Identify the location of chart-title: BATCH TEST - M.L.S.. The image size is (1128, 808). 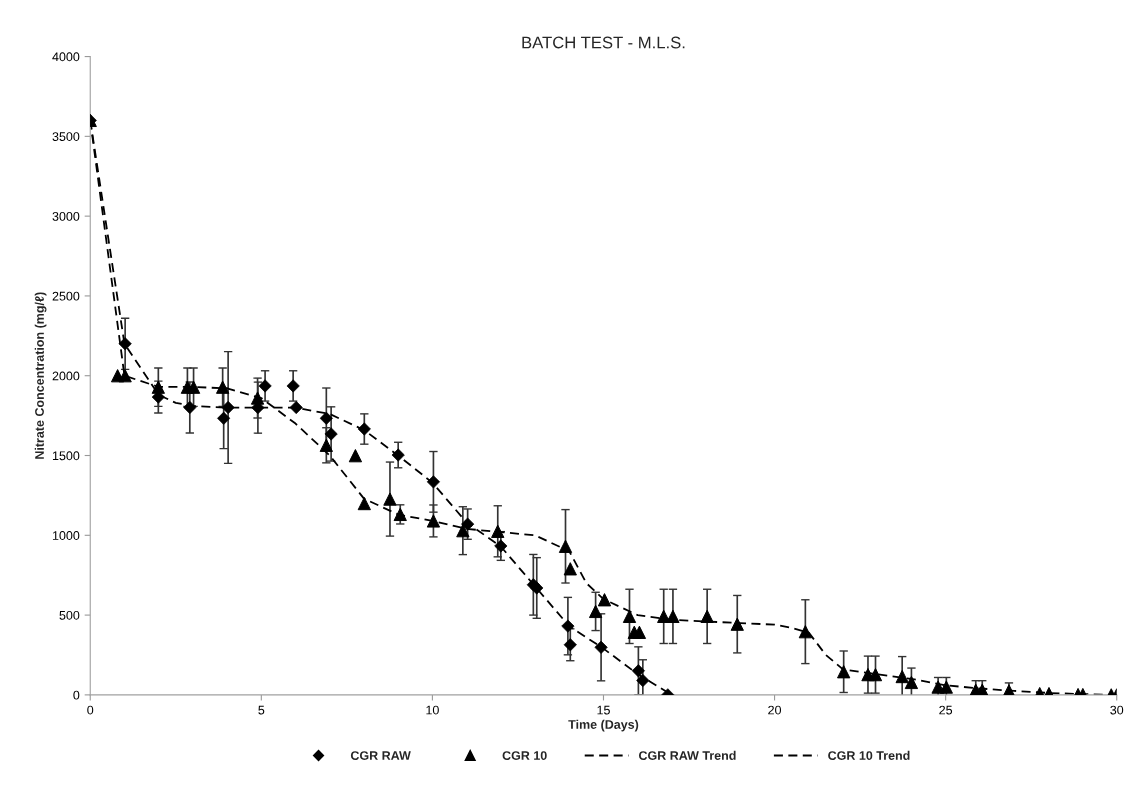
(603, 42).